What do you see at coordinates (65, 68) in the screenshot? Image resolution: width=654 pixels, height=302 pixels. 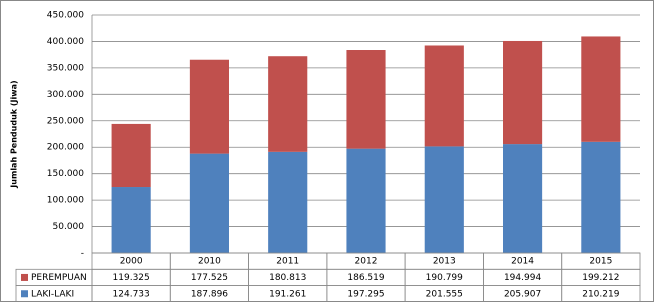 I see `y-tick-label: 350.000` at bounding box center [65, 68].